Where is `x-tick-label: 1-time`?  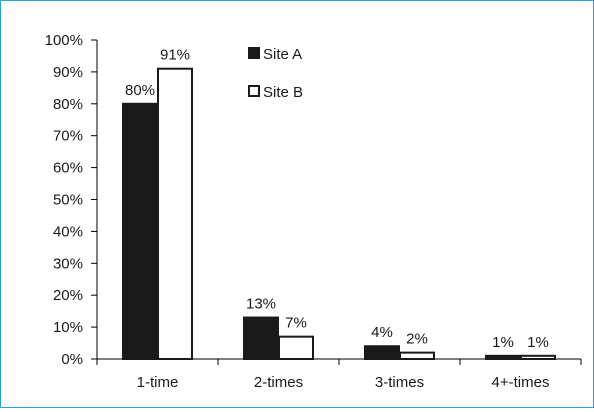 x-tick-label: 1-time is located at coordinates (158, 382).